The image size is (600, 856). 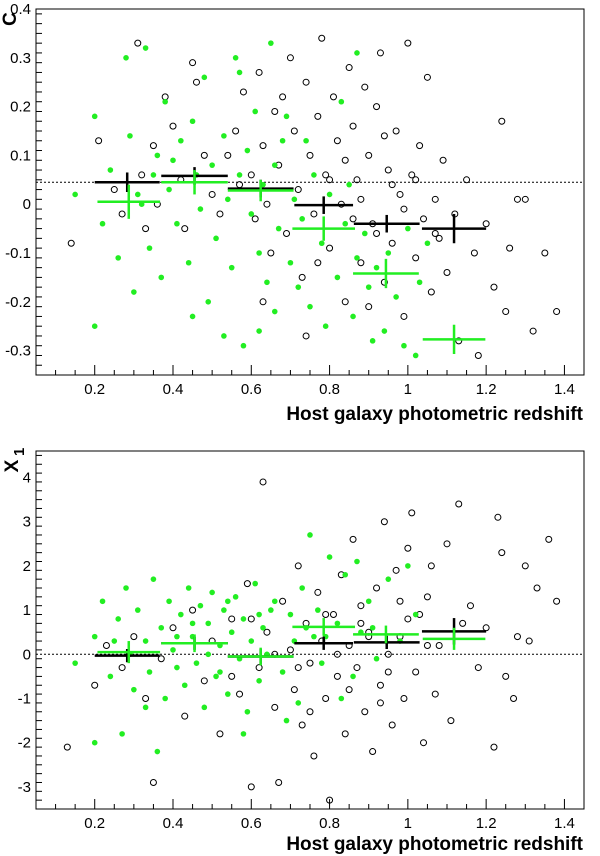 What do you see at coordinates (15, 460) in the screenshot?
I see `y-axis-label-group: X 1` at bounding box center [15, 460].